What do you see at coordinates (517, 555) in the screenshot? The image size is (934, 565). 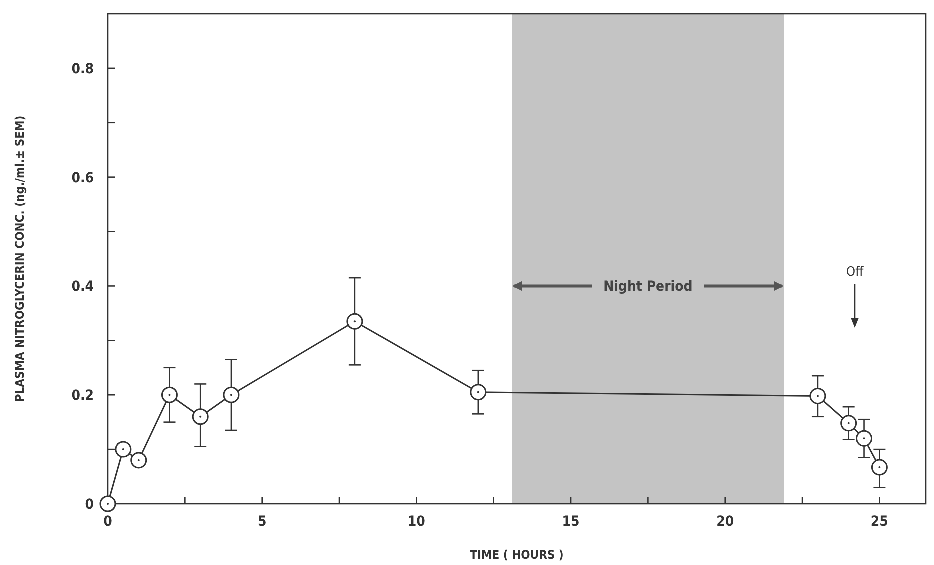 I see `x-axis-title: TIME ( HOURS )` at bounding box center [517, 555].